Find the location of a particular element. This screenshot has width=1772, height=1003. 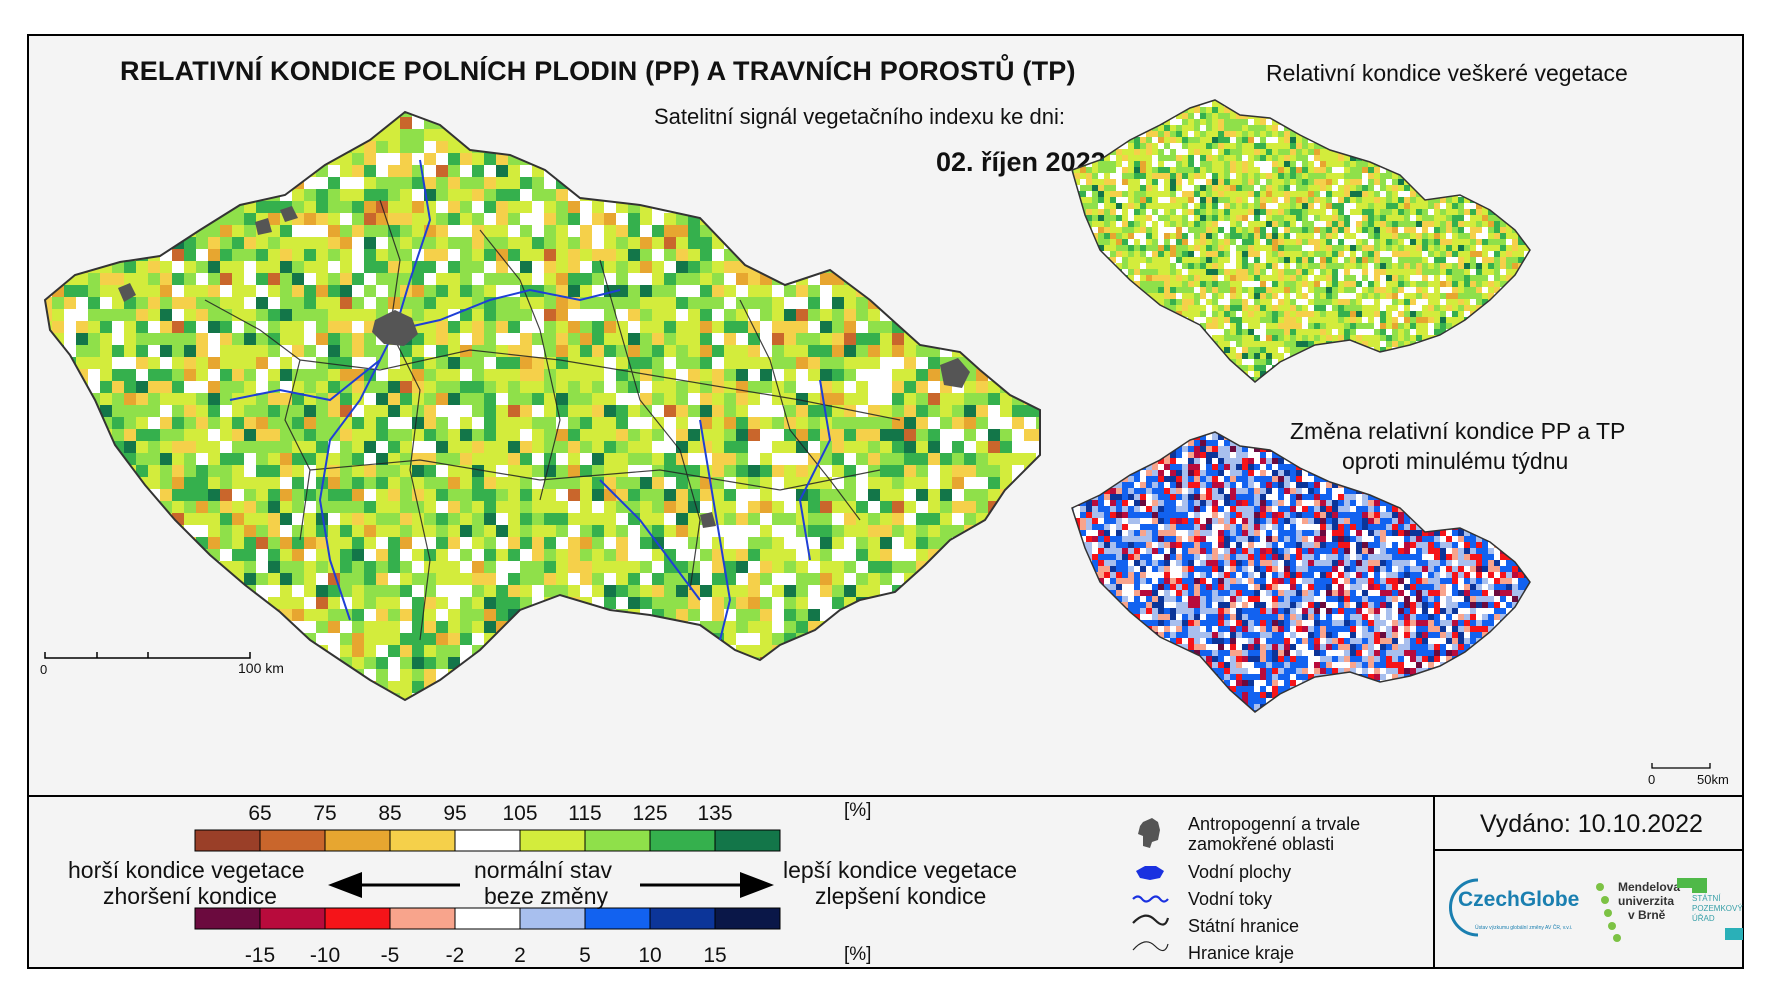

condition-tick-label: 125 is located at coordinates (650, 813).